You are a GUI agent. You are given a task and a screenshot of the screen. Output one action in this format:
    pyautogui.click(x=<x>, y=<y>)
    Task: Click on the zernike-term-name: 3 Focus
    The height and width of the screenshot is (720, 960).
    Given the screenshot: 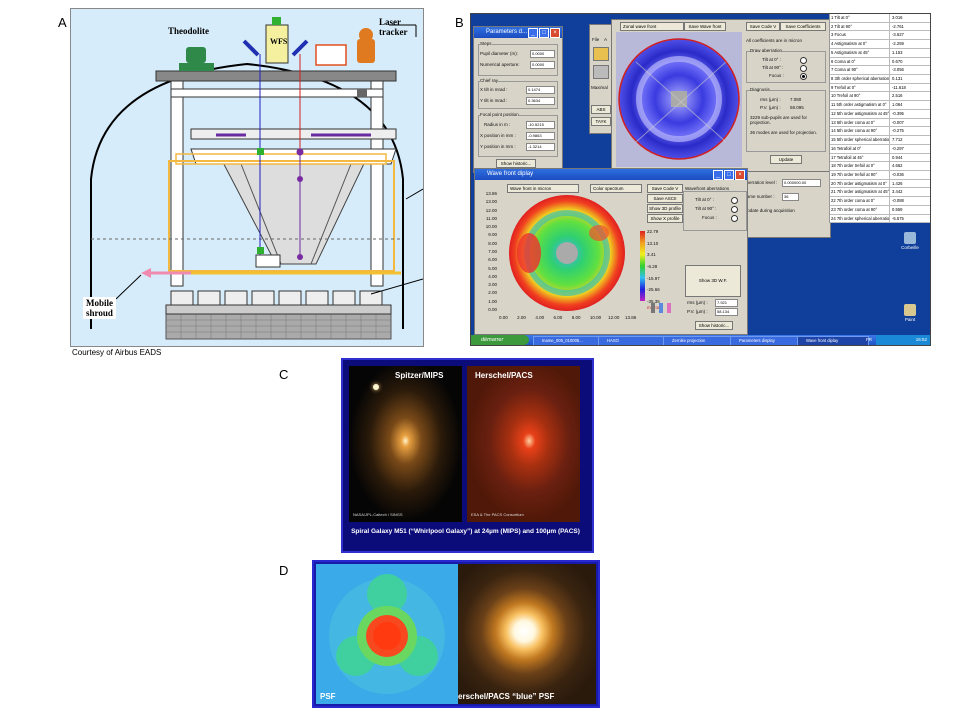 What is the action you would take?
    pyautogui.click(x=860, y=35)
    